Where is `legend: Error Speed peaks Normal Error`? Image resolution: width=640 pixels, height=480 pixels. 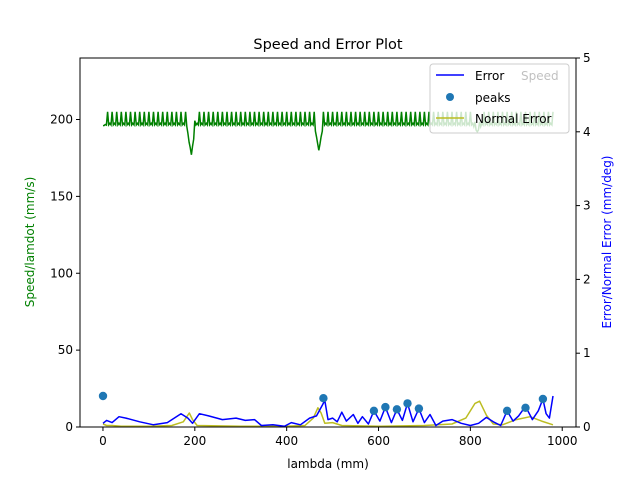
legend: Error Speed peaks Normal Error is located at coordinates (499, 98).